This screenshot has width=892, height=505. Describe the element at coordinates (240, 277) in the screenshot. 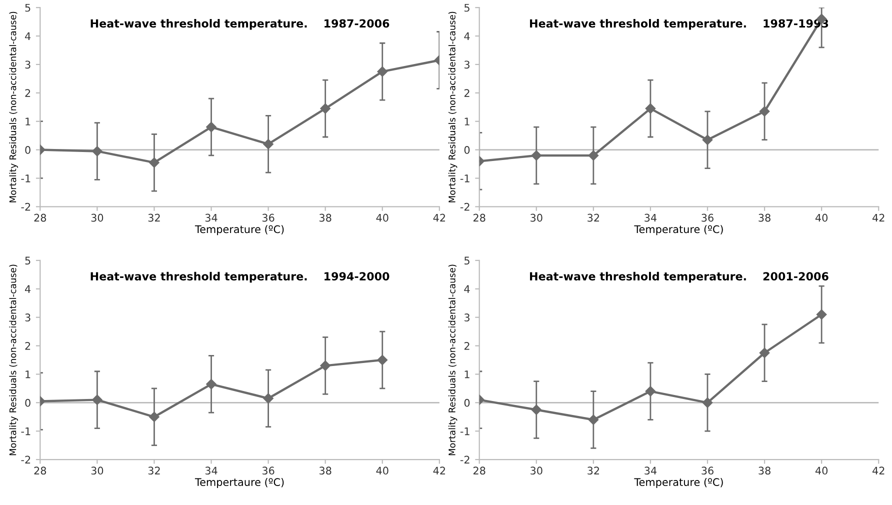

I see `text: Heat-wave threshold temperature. 1994-2000` at that location.